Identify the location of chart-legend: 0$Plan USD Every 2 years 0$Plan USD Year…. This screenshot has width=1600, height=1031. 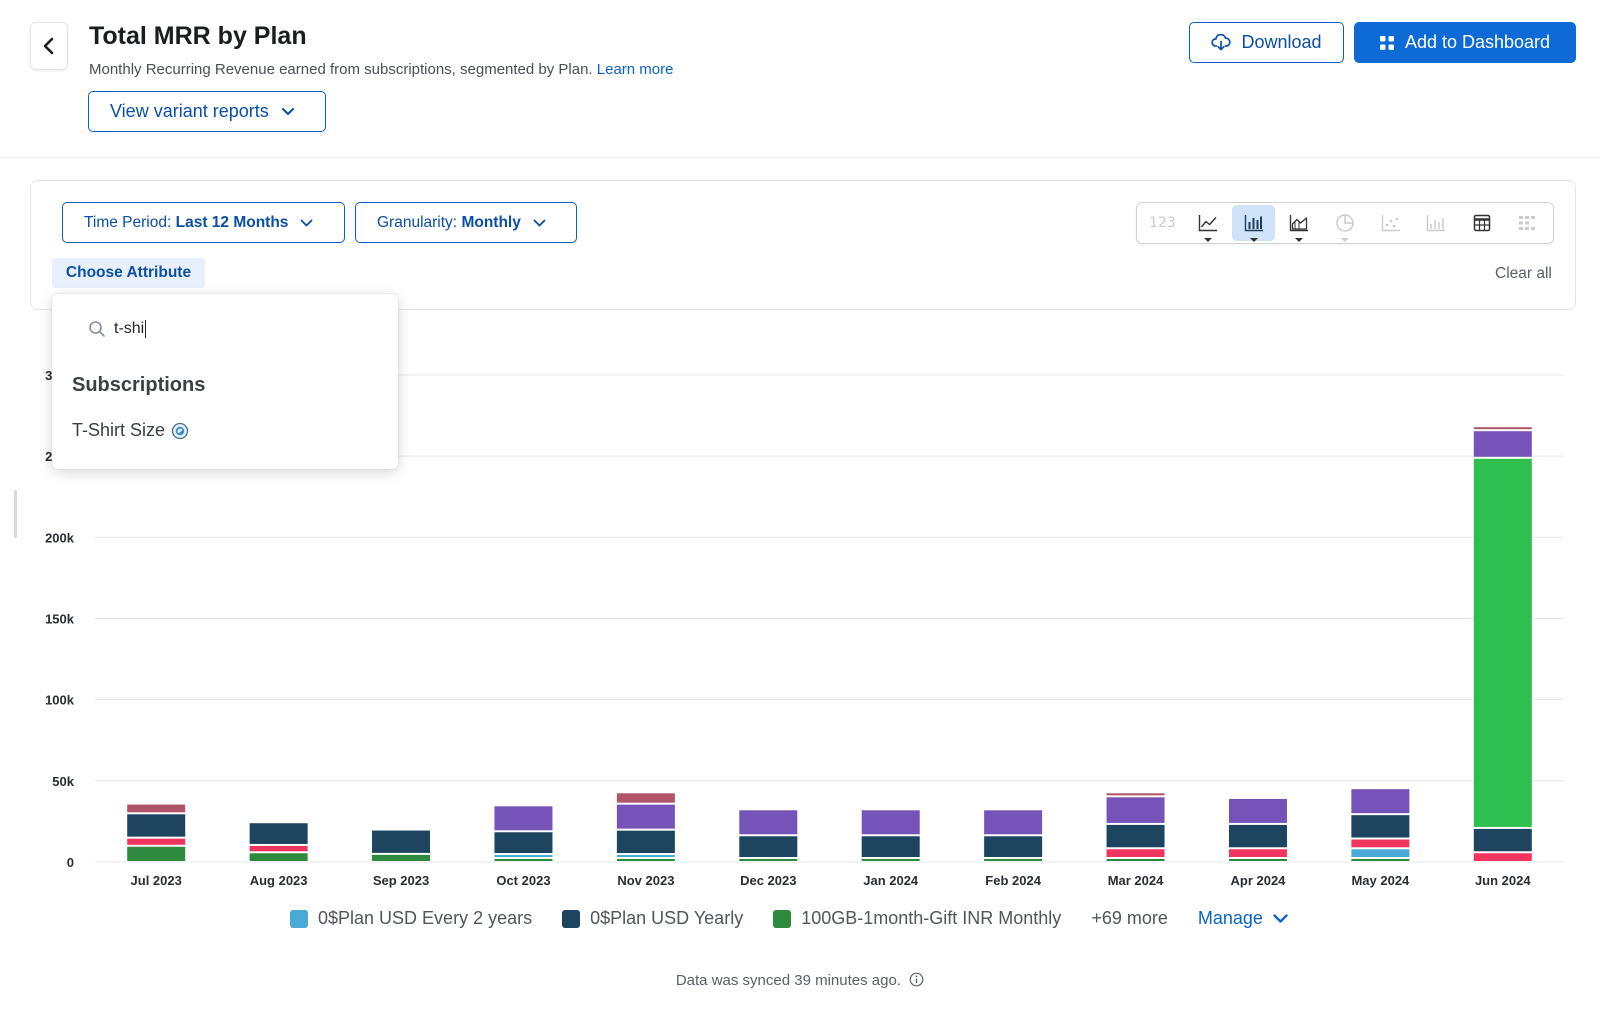
(789, 918).